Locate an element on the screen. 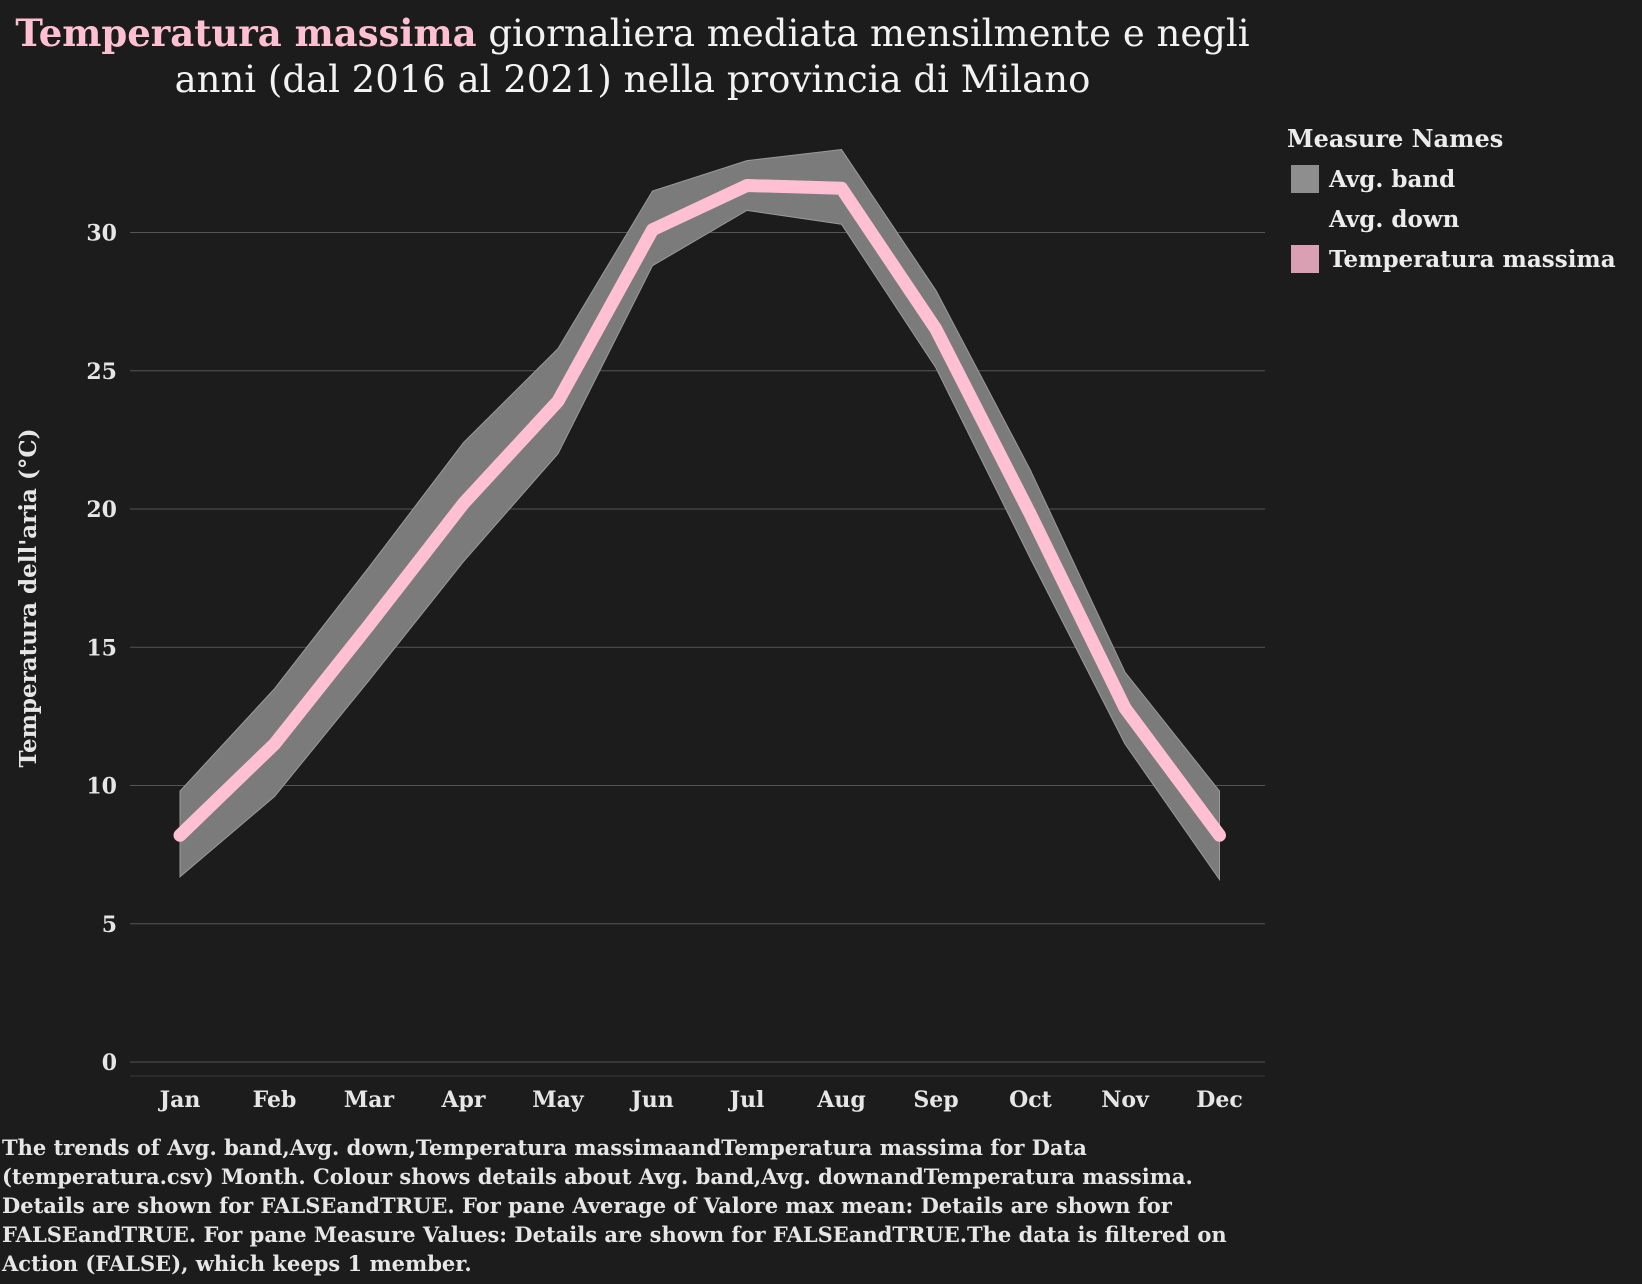 The height and width of the screenshot is (1284, 1642). legend-swatch-avg-band is located at coordinates (1305, 179).